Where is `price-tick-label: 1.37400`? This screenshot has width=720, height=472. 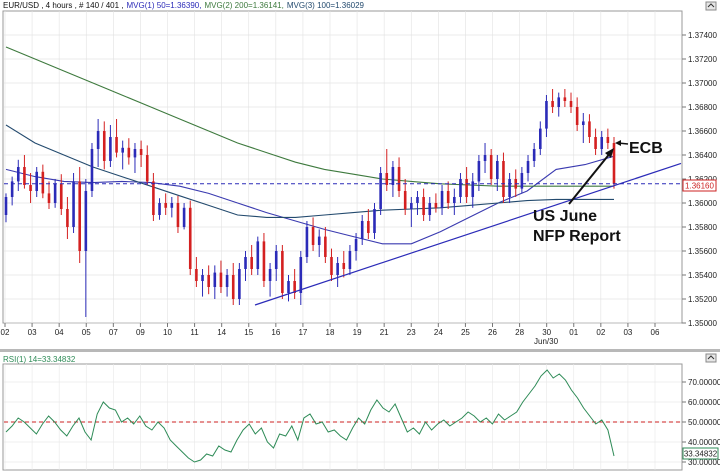
price-tick-label: 1.37400 is located at coordinates (702, 35).